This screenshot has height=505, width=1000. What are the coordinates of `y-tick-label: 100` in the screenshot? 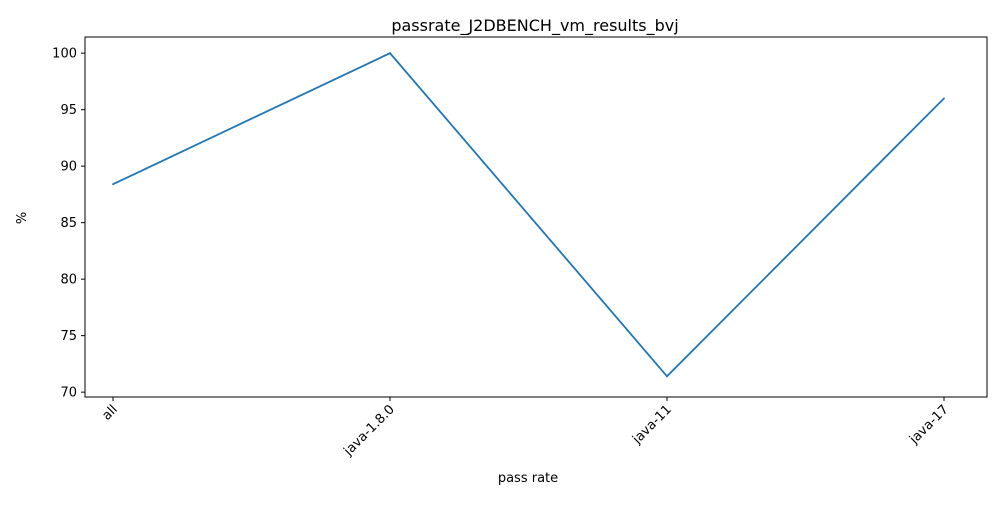 It's located at (64, 54).